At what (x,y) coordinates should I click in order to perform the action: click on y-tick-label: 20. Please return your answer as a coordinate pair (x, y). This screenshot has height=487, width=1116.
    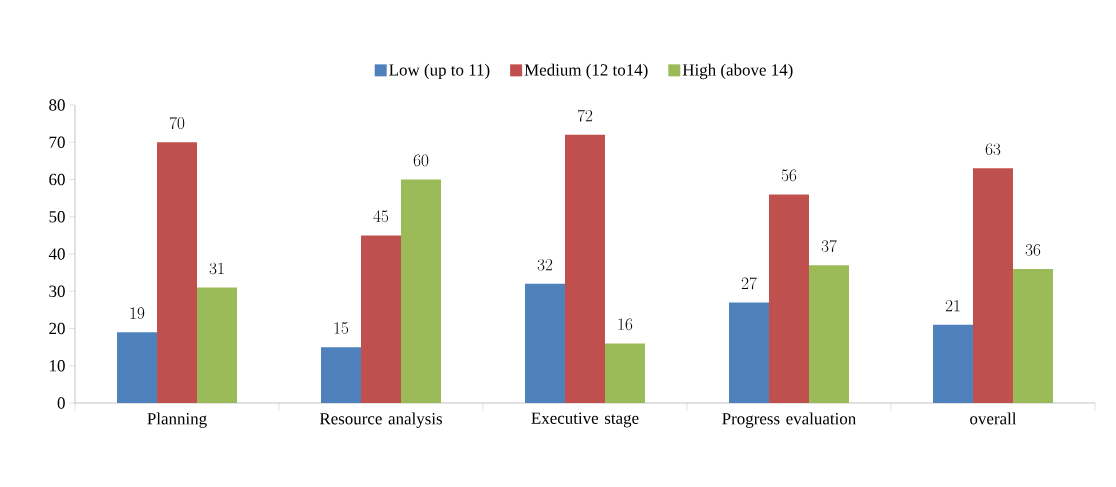
    Looking at the image, I should click on (57, 328).